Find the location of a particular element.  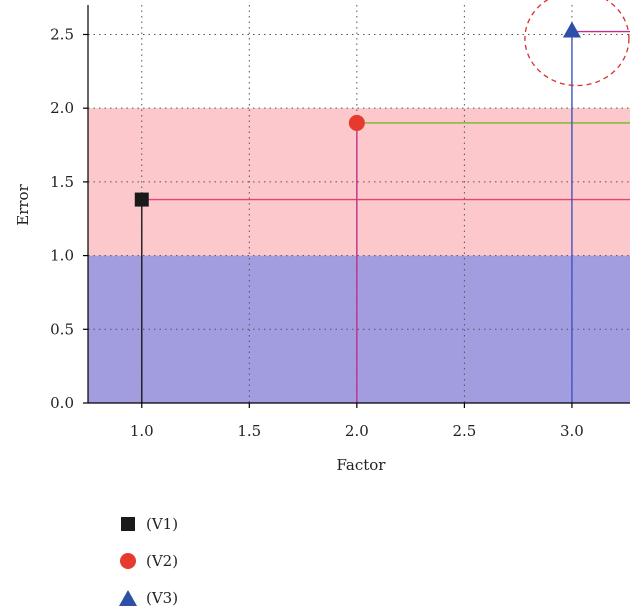

data-point-square is located at coordinates (141, 199).